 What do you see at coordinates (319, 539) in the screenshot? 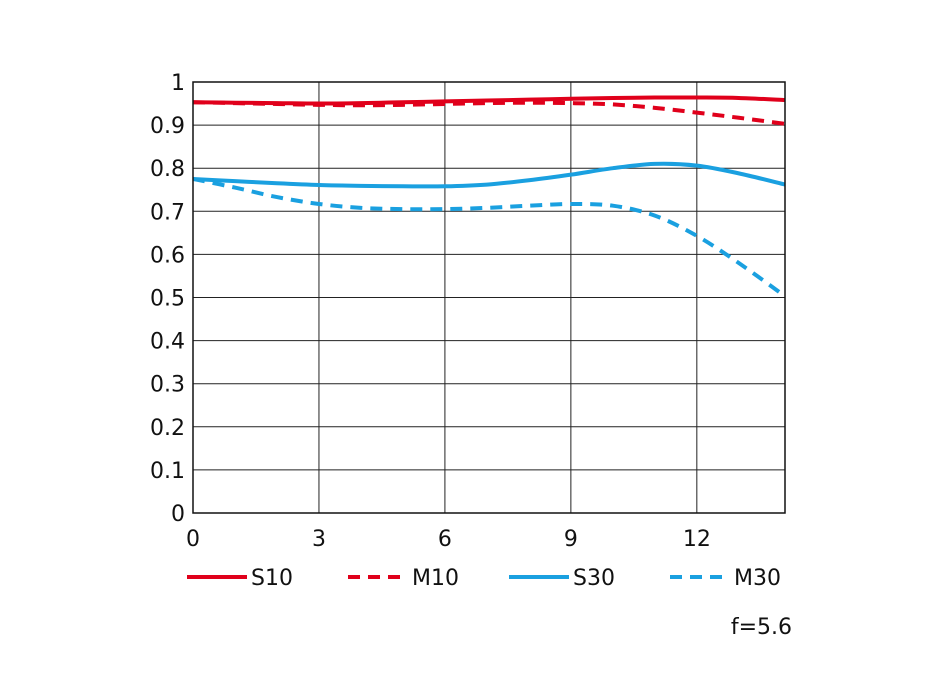
I see `x-tick-label: 3` at bounding box center [319, 539].